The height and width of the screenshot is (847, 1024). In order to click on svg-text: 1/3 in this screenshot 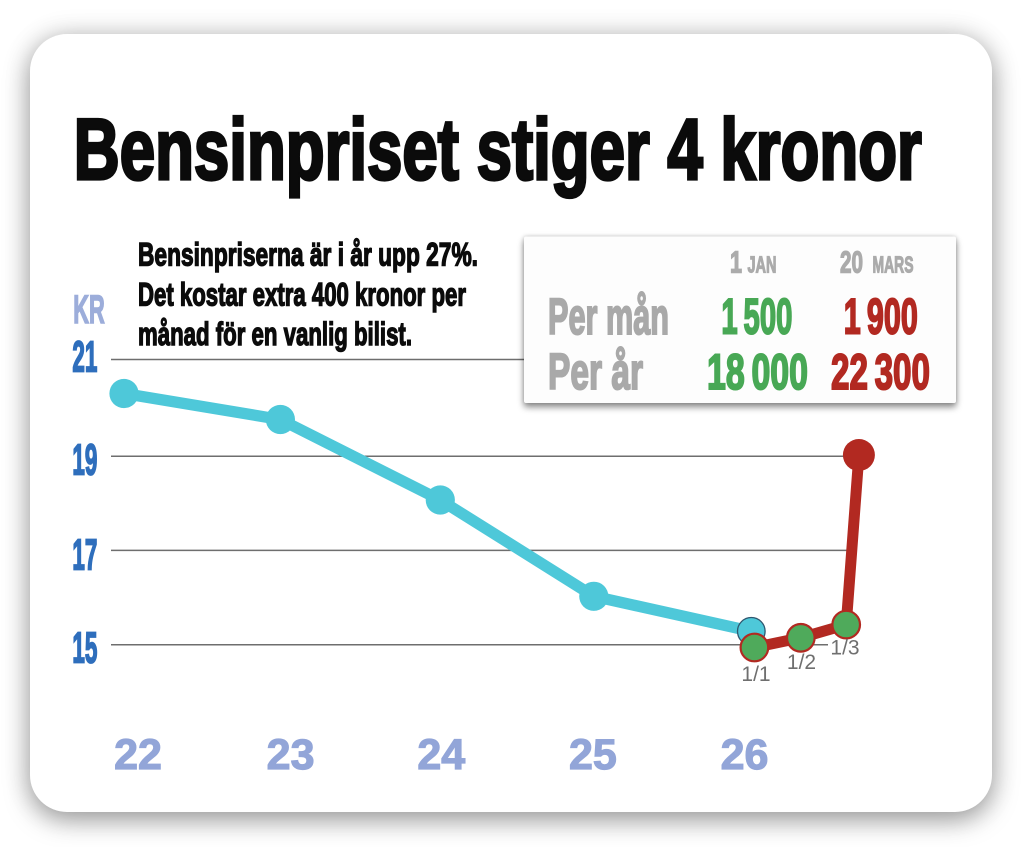, I will do `click(844, 648)`.